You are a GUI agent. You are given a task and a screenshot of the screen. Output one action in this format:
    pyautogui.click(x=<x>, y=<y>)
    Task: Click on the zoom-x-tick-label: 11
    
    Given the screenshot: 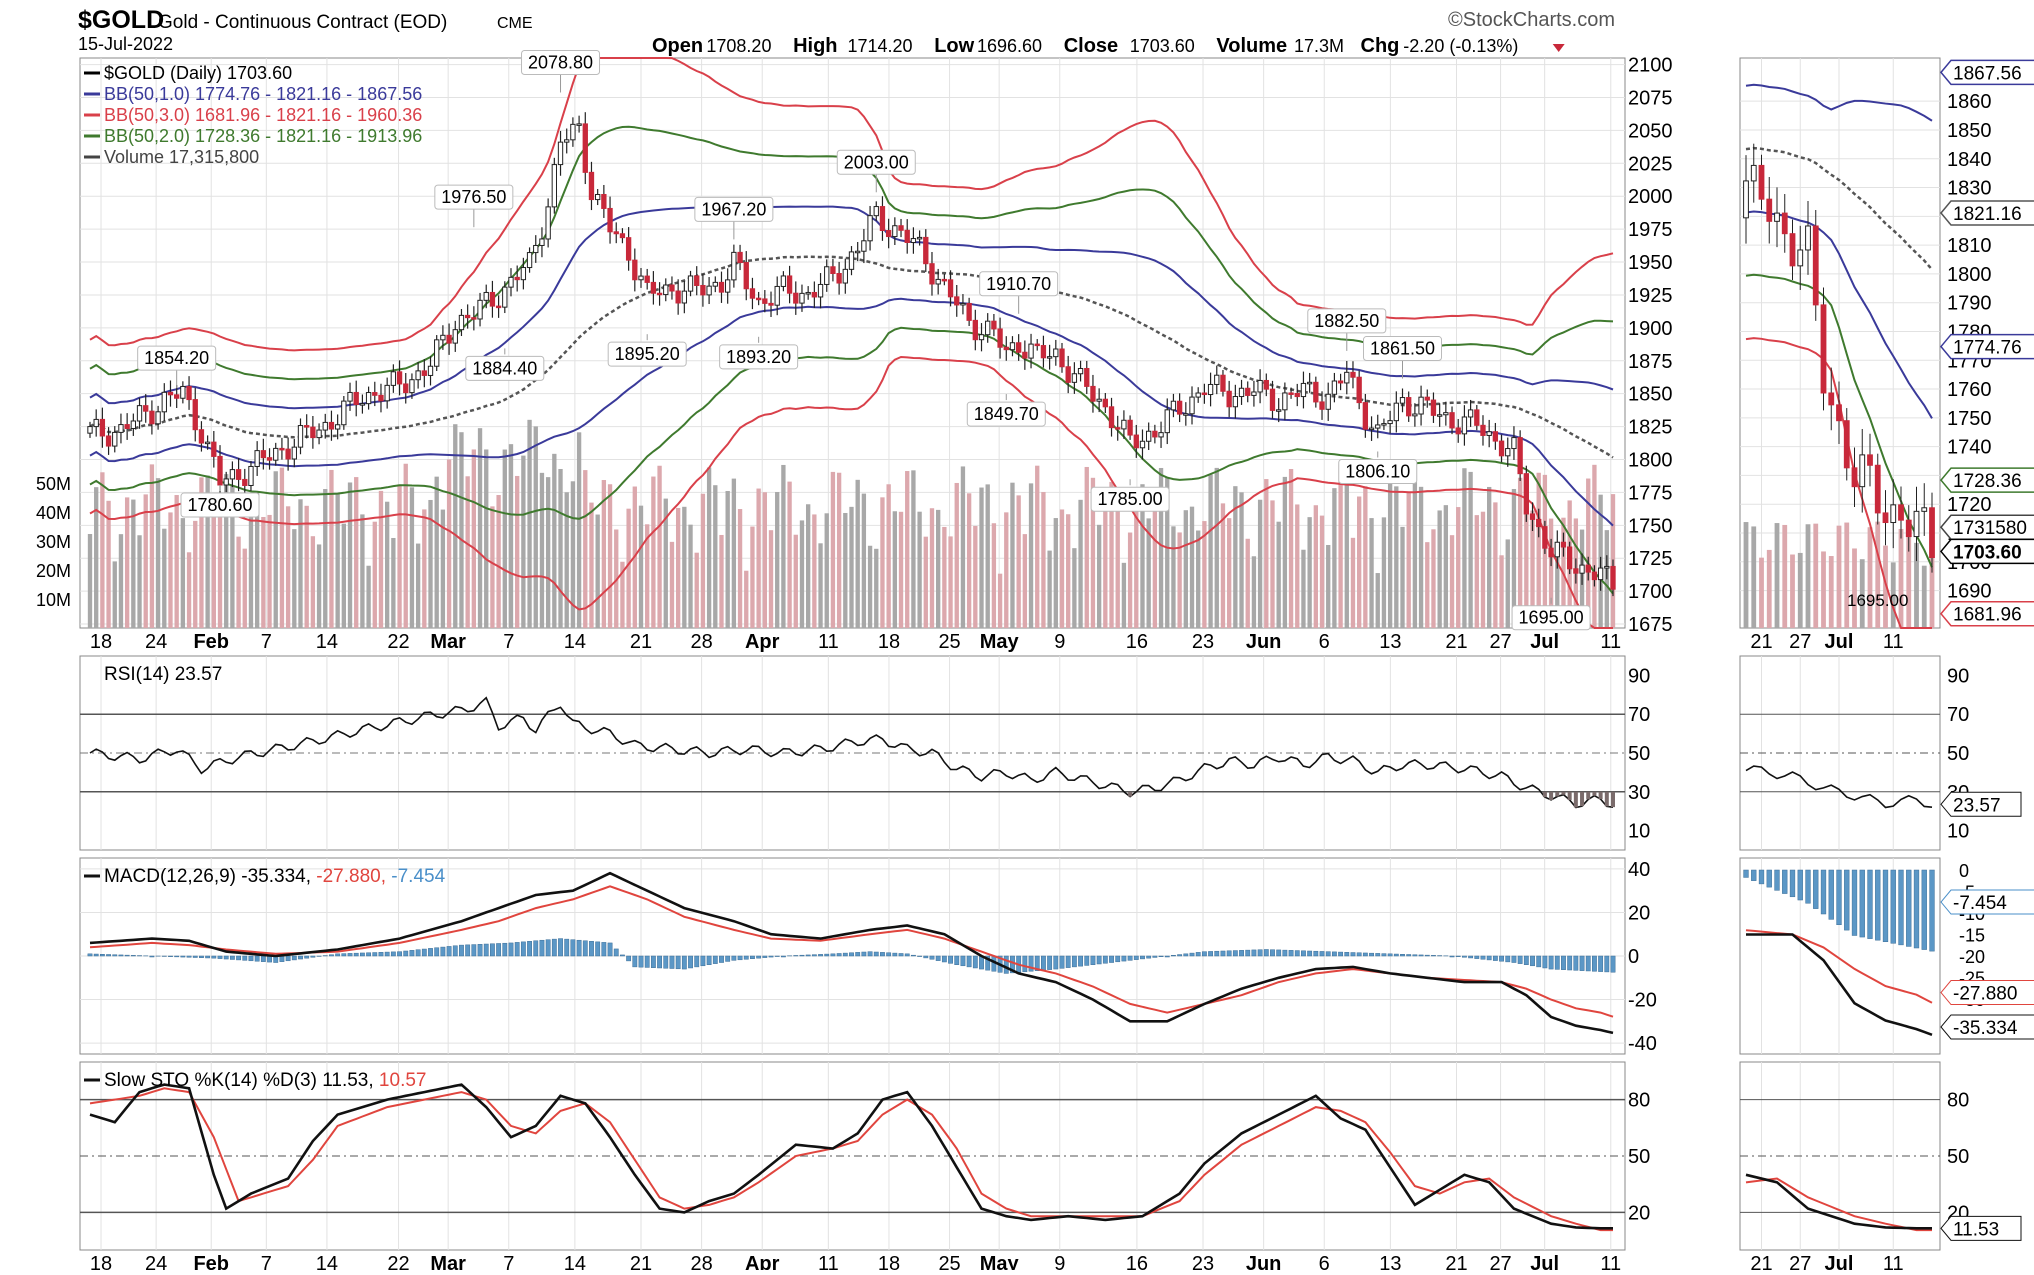 What is the action you would take?
    pyautogui.click(x=1893, y=642)
    